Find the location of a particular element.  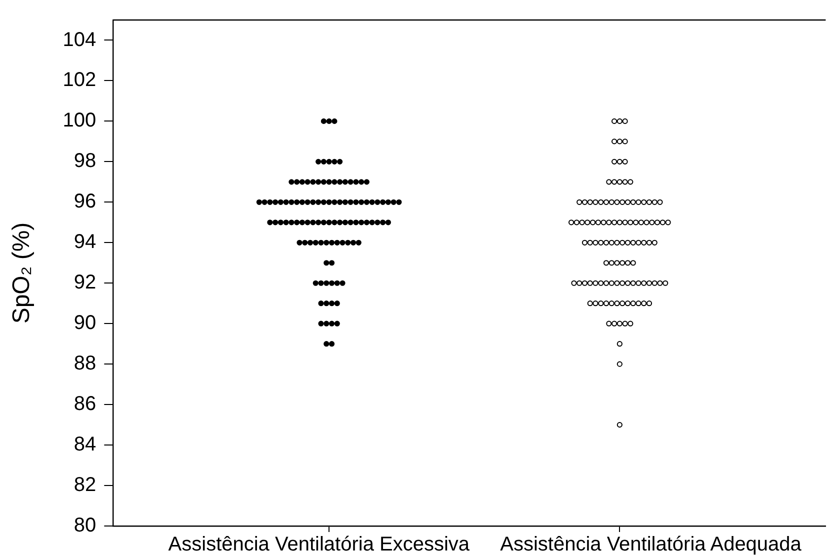

y-tick-label: 84 is located at coordinates (85, 445).